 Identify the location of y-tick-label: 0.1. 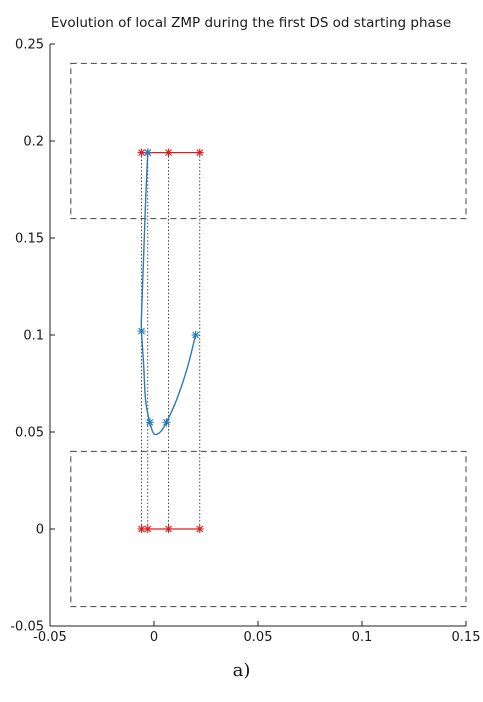
(33, 336).